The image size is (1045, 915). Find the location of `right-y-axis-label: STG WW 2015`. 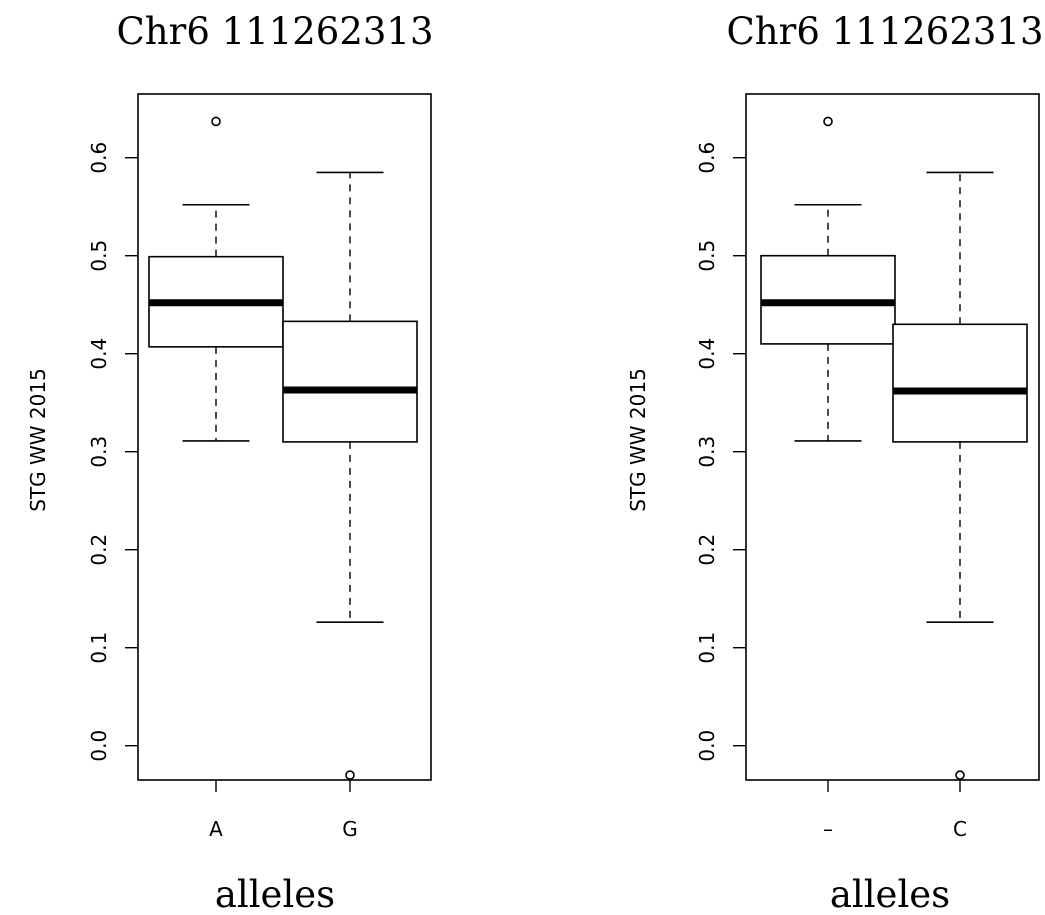

right-y-axis-label: STG WW 2015 is located at coordinates (638, 440).